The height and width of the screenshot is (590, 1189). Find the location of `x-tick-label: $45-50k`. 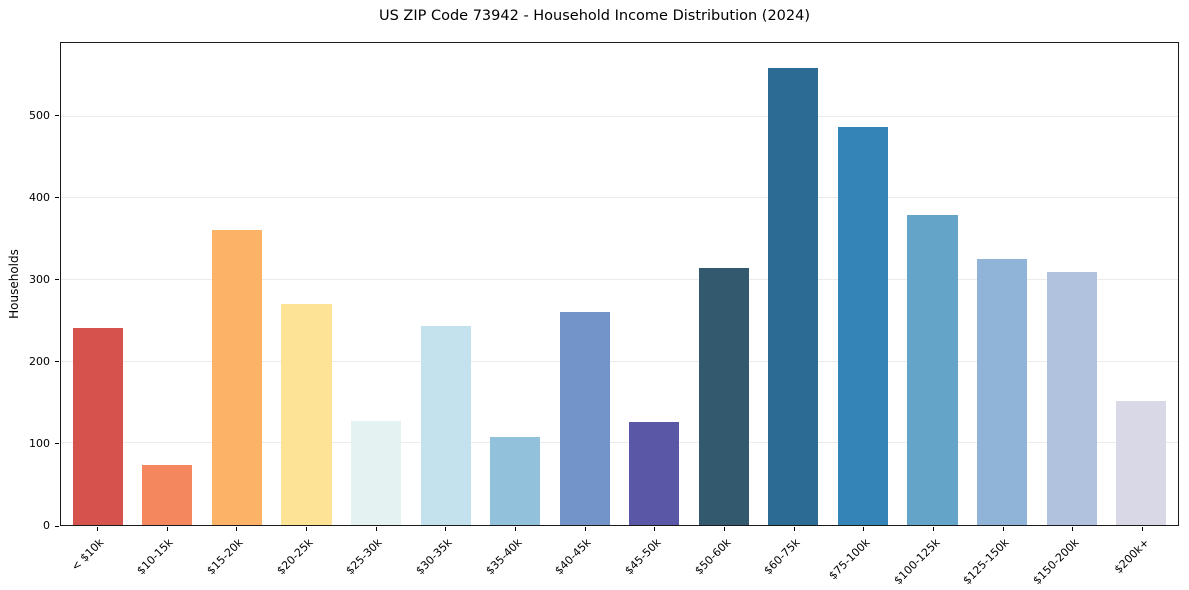

x-tick-label: $45-50k is located at coordinates (643, 557).